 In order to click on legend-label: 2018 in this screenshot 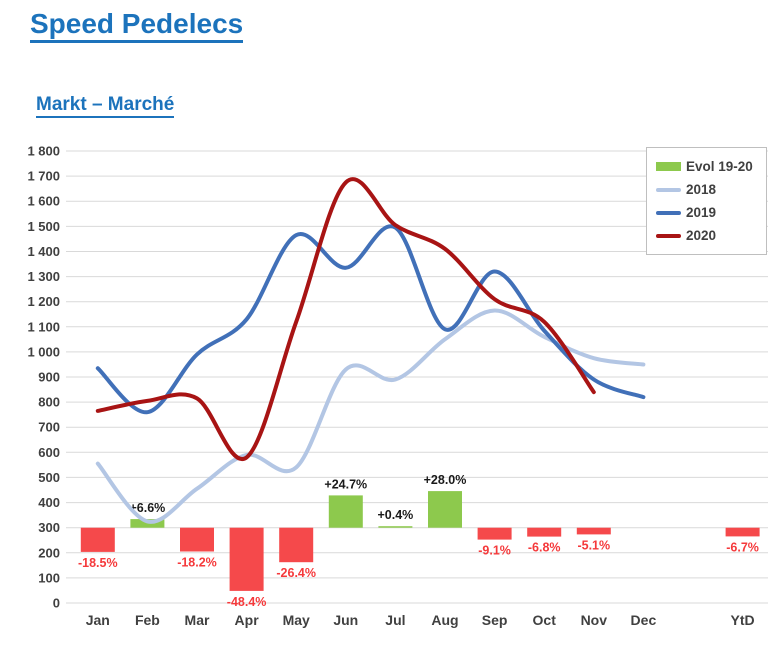, I will do `click(701, 189)`.